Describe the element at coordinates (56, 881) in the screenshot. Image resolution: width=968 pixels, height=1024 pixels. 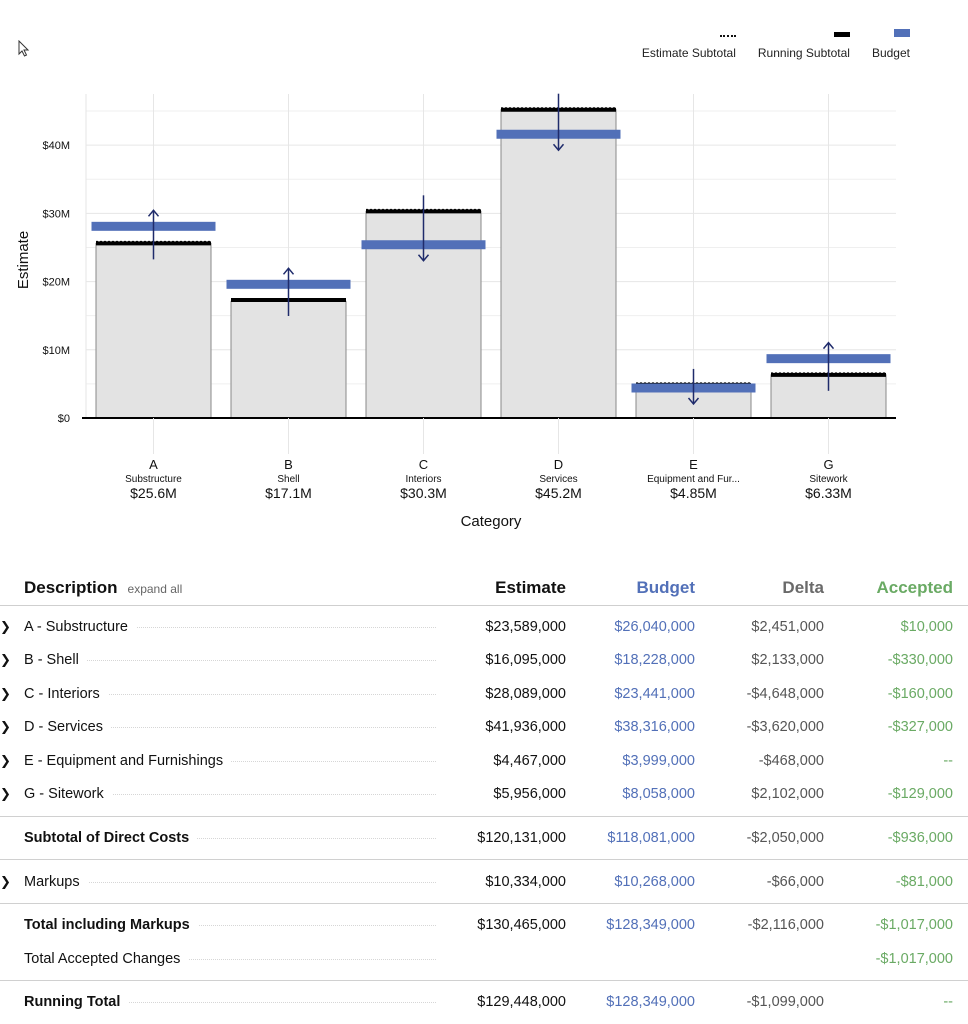
I see `row-description: Markups` at that location.